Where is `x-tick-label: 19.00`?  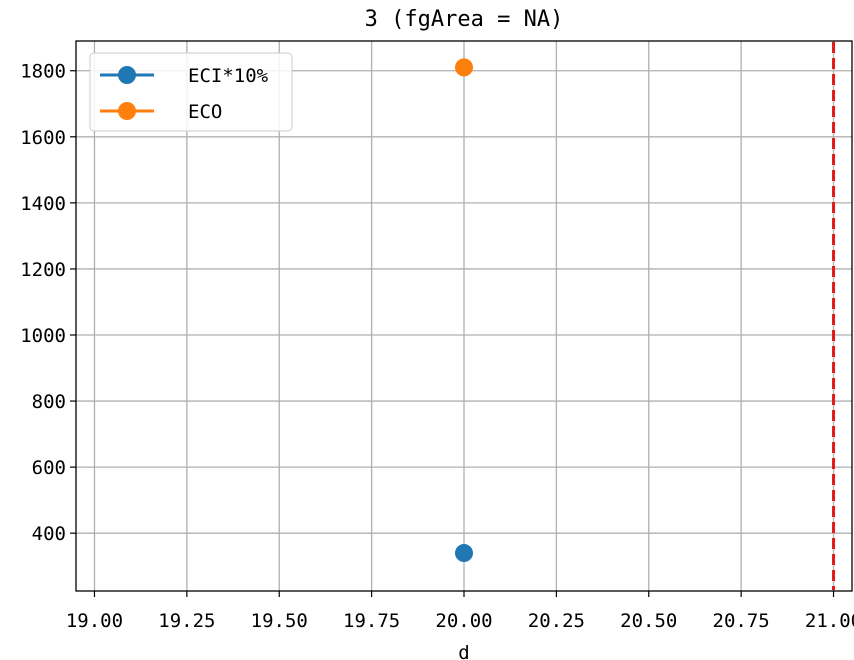
x-tick-label: 19.00 is located at coordinates (94, 621).